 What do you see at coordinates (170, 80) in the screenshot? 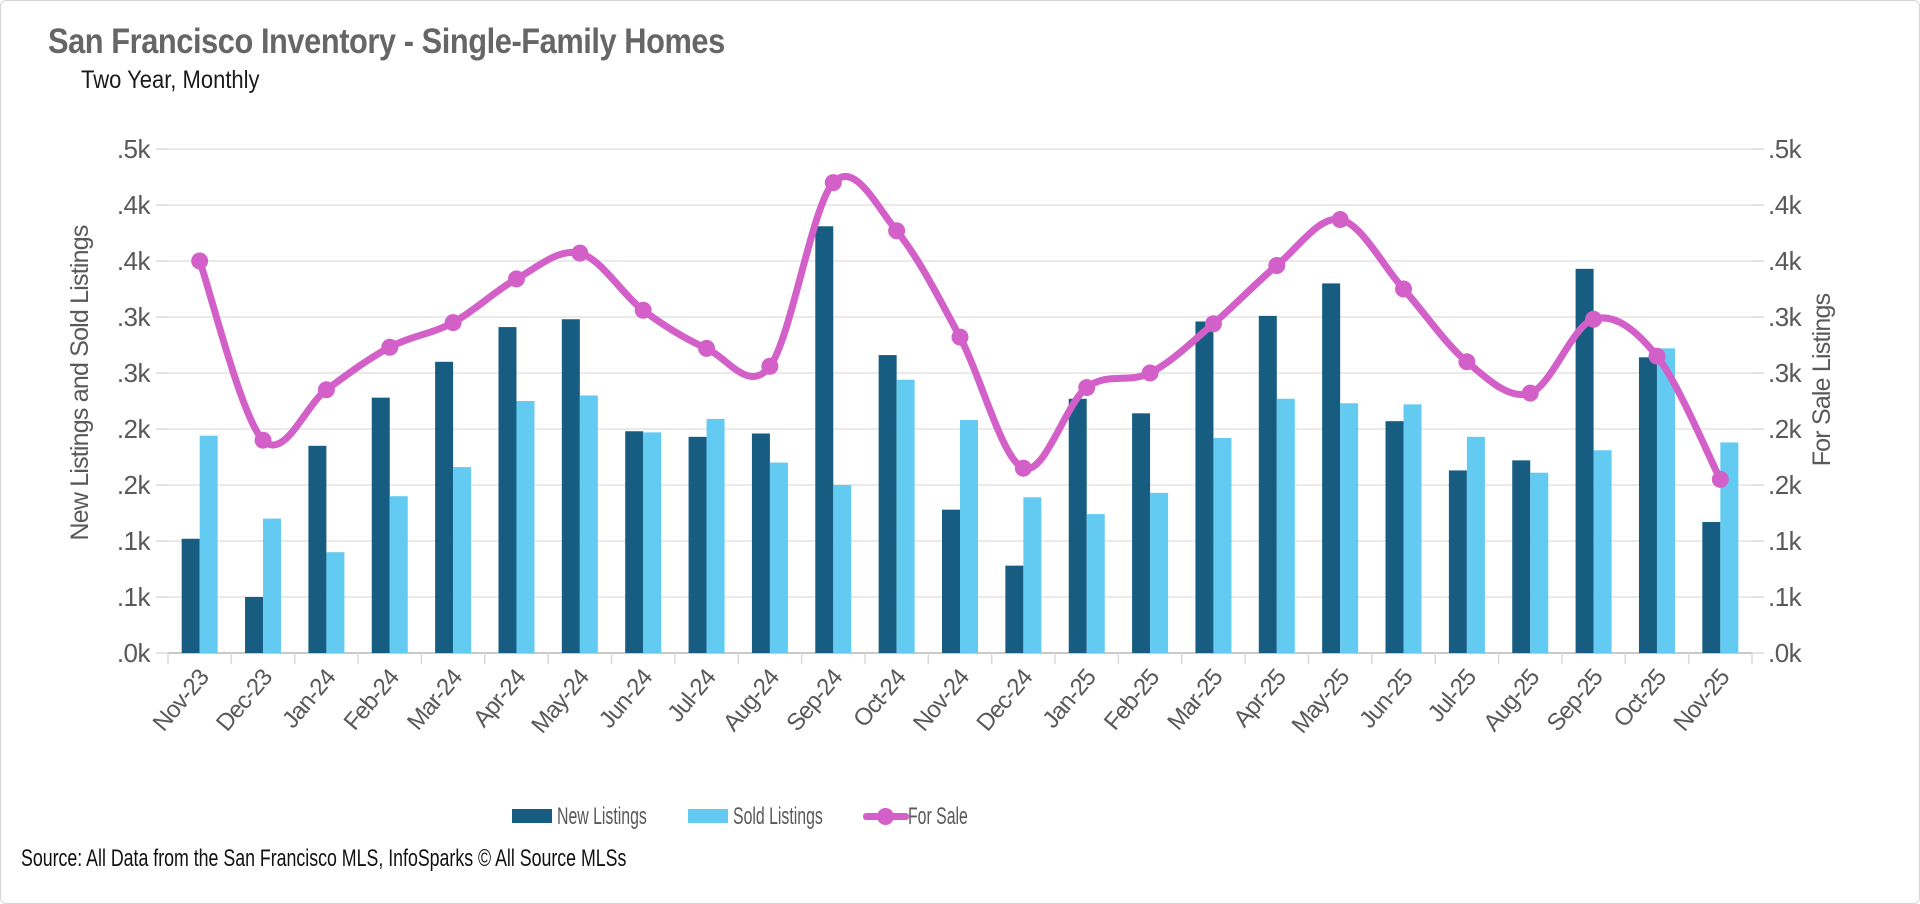
I see `page-subtitle: Two Year, Monthly` at bounding box center [170, 80].